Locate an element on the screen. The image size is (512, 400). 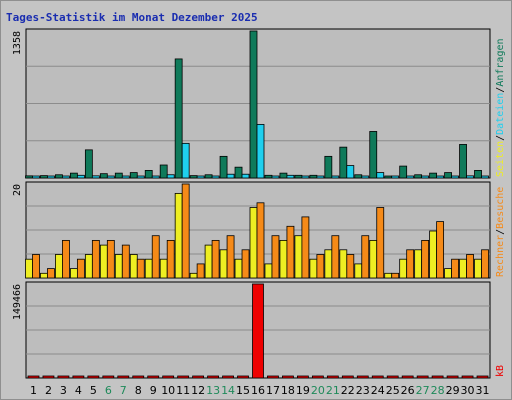
x-tick-label: 16 is located at coordinates (258, 390).